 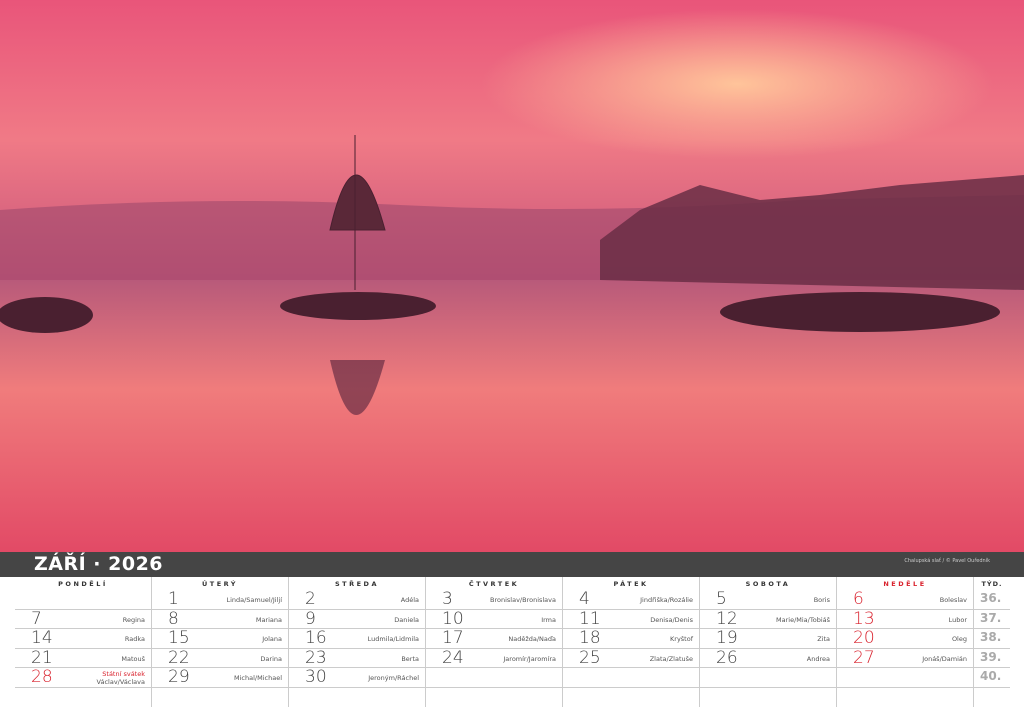 I want to click on nameday-text: Mariana, so click(x=268, y=619).